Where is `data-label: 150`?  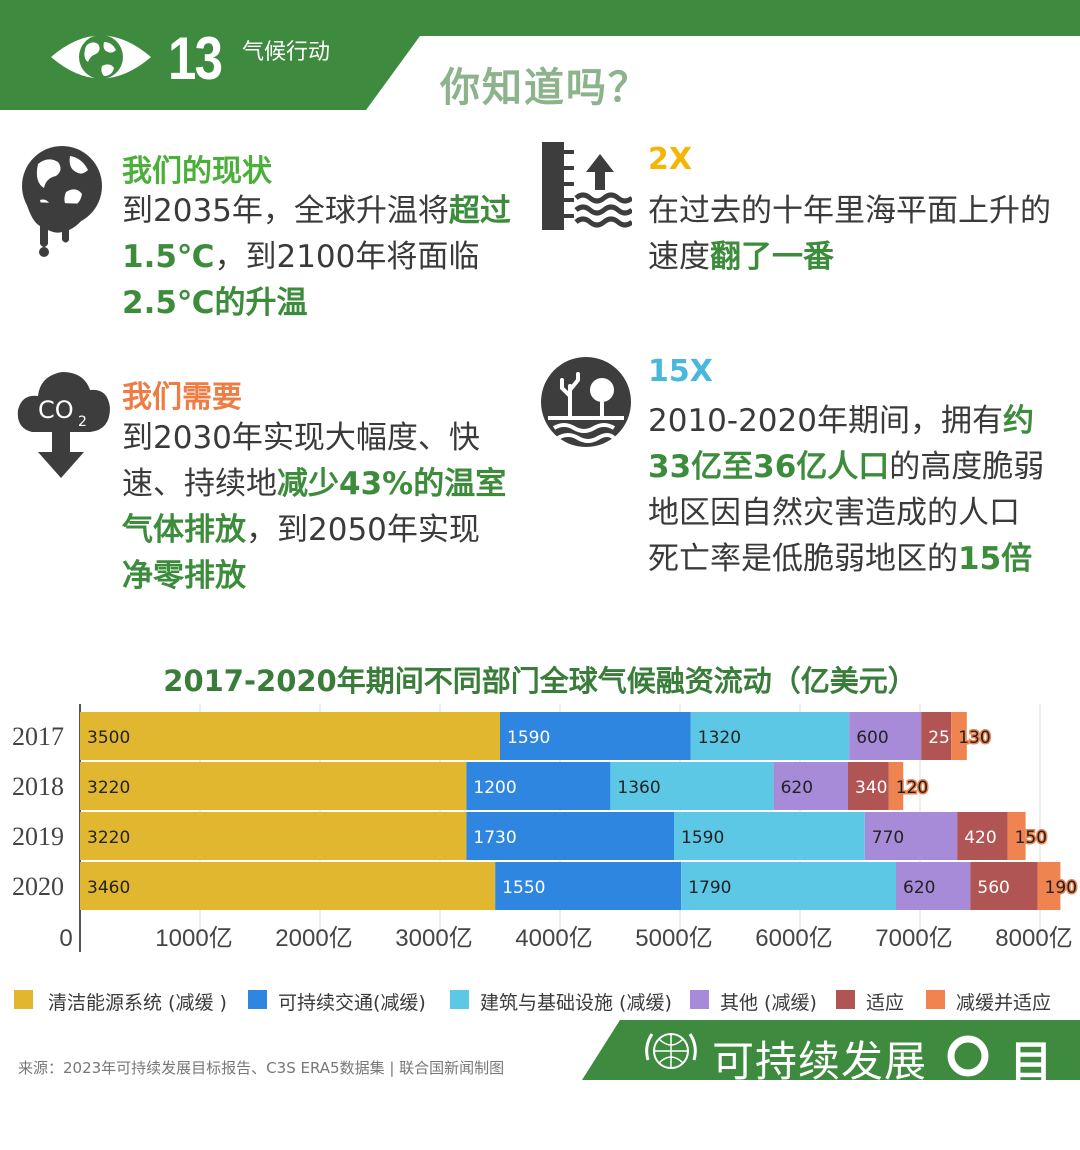
data-label: 150 is located at coordinates (1031, 838).